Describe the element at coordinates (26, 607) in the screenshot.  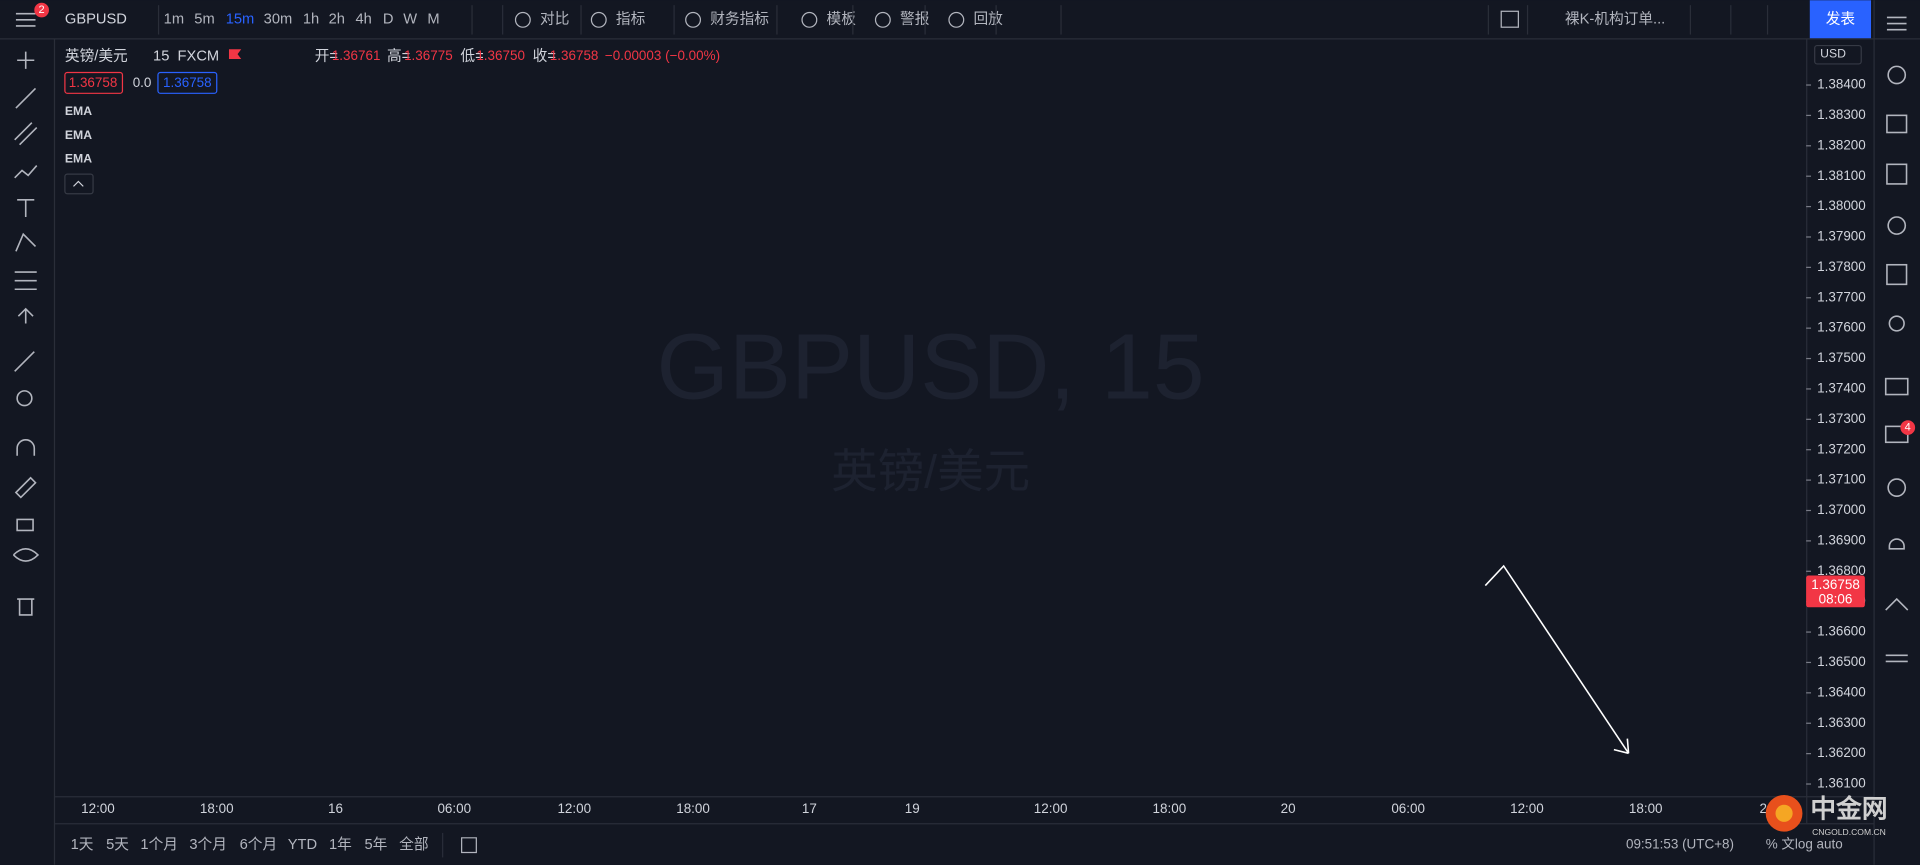
I see `delete-tool` at that location.